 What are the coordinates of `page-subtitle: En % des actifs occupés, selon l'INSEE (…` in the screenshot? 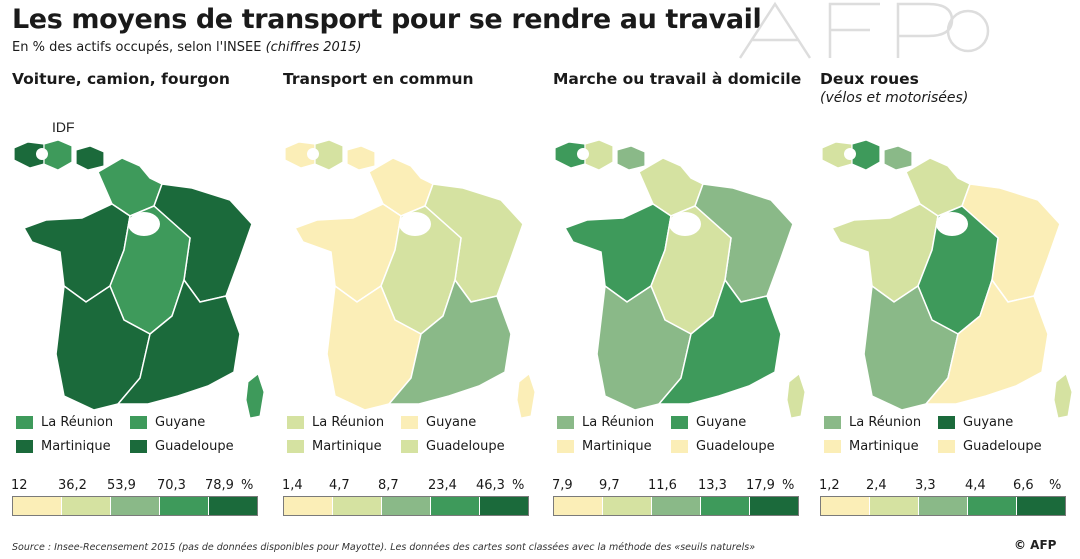 It's located at (186, 47).